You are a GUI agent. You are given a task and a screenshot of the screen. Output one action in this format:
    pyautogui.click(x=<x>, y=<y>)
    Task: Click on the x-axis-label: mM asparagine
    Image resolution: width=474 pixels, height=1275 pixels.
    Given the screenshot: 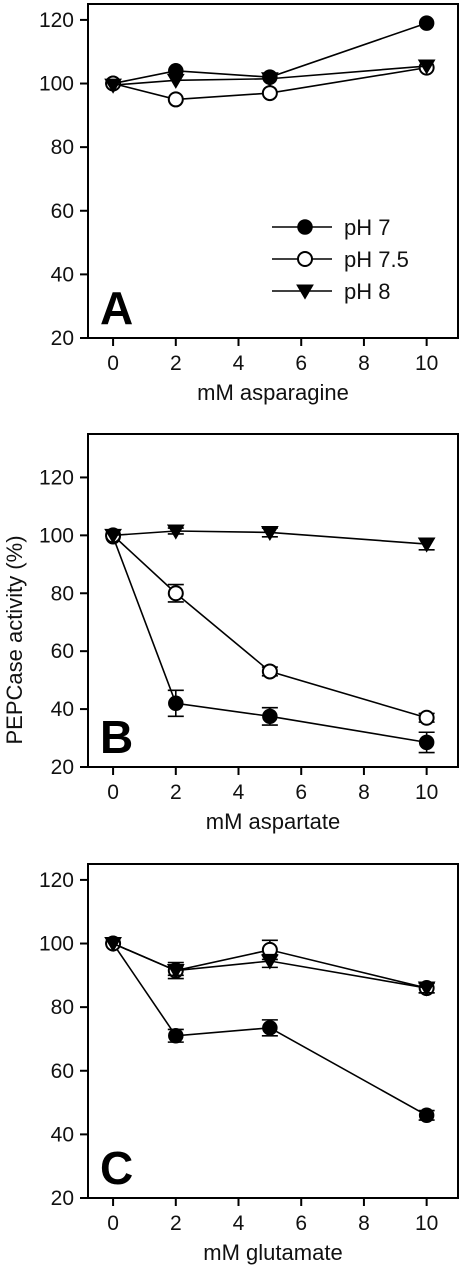 What is the action you would take?
    pyautogui.click(x=273, y=392)
    